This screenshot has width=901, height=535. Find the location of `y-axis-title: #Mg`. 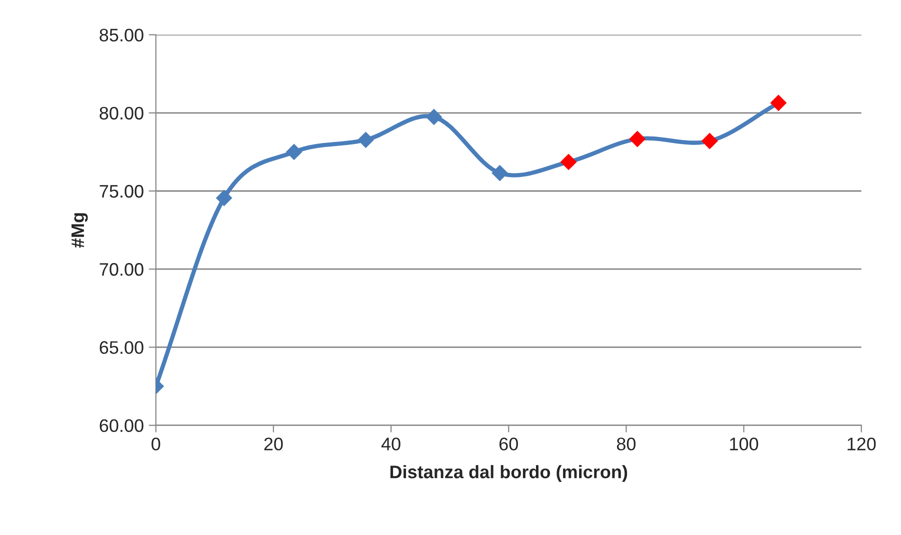

y-axis-title: #Mg is located at coordinates (80, 230).